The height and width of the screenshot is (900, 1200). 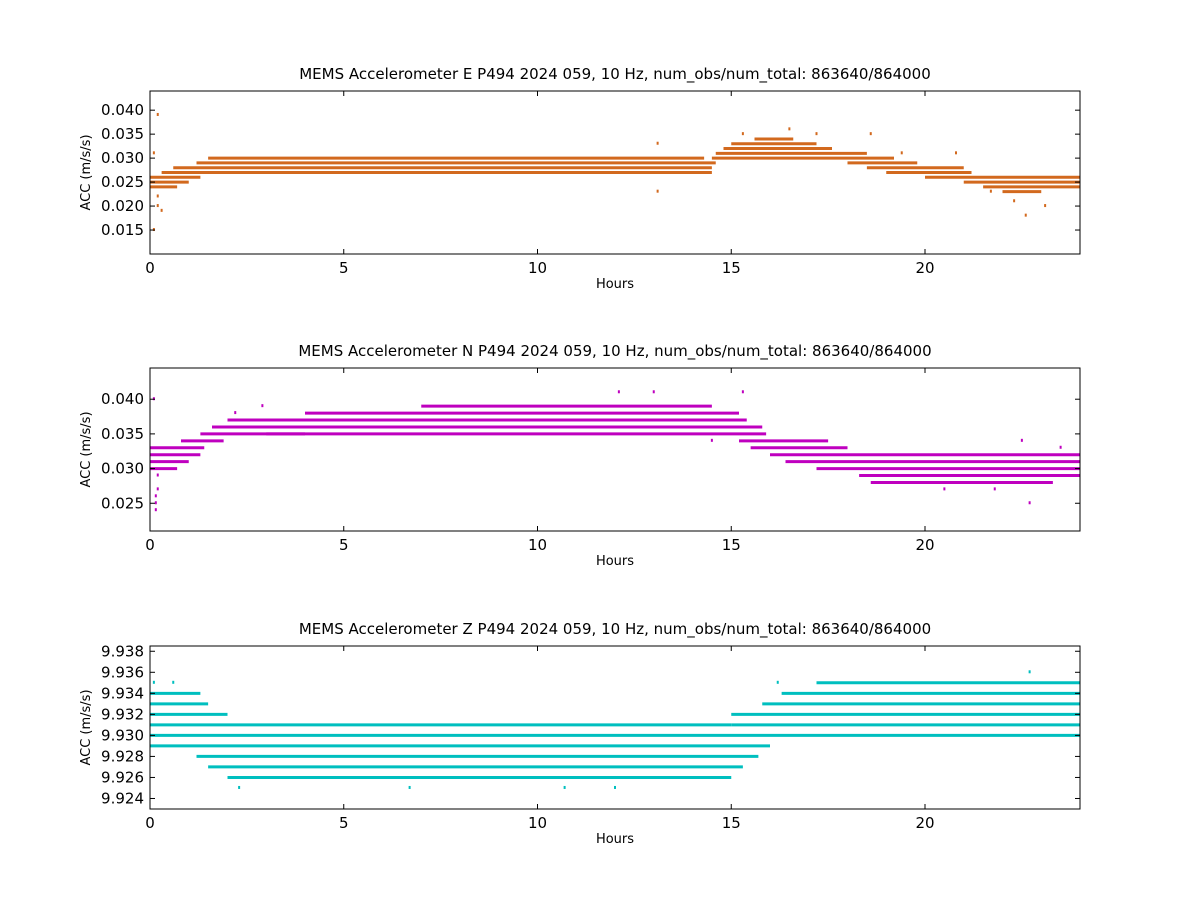 What do you see at coordinates (122, 798) in the screenshot?
I see `y-tick-label: 9.924` at bounding box center [122, 798].